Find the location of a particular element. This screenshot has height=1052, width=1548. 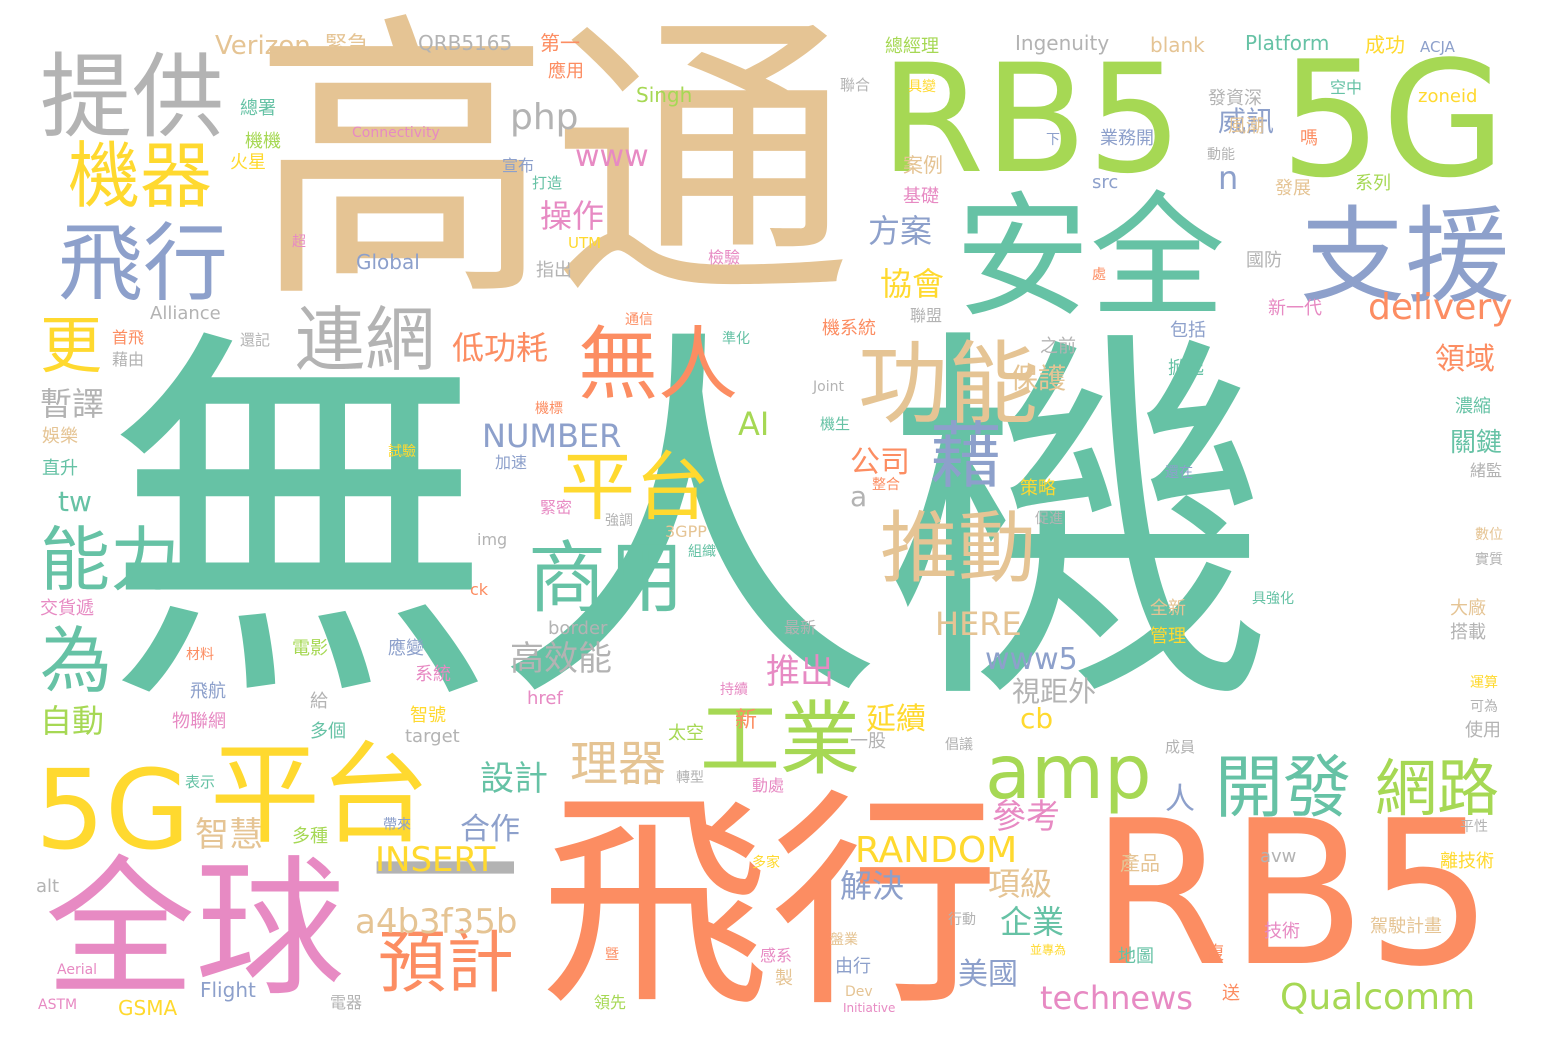

word: 製 is located at coordinates (784, 978).